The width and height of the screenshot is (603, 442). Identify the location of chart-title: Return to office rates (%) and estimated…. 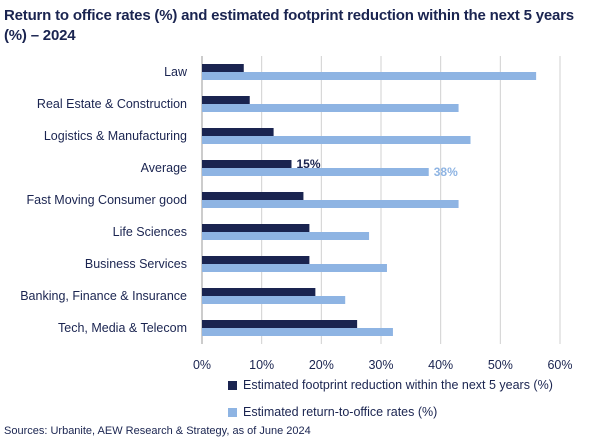
(289, 25).